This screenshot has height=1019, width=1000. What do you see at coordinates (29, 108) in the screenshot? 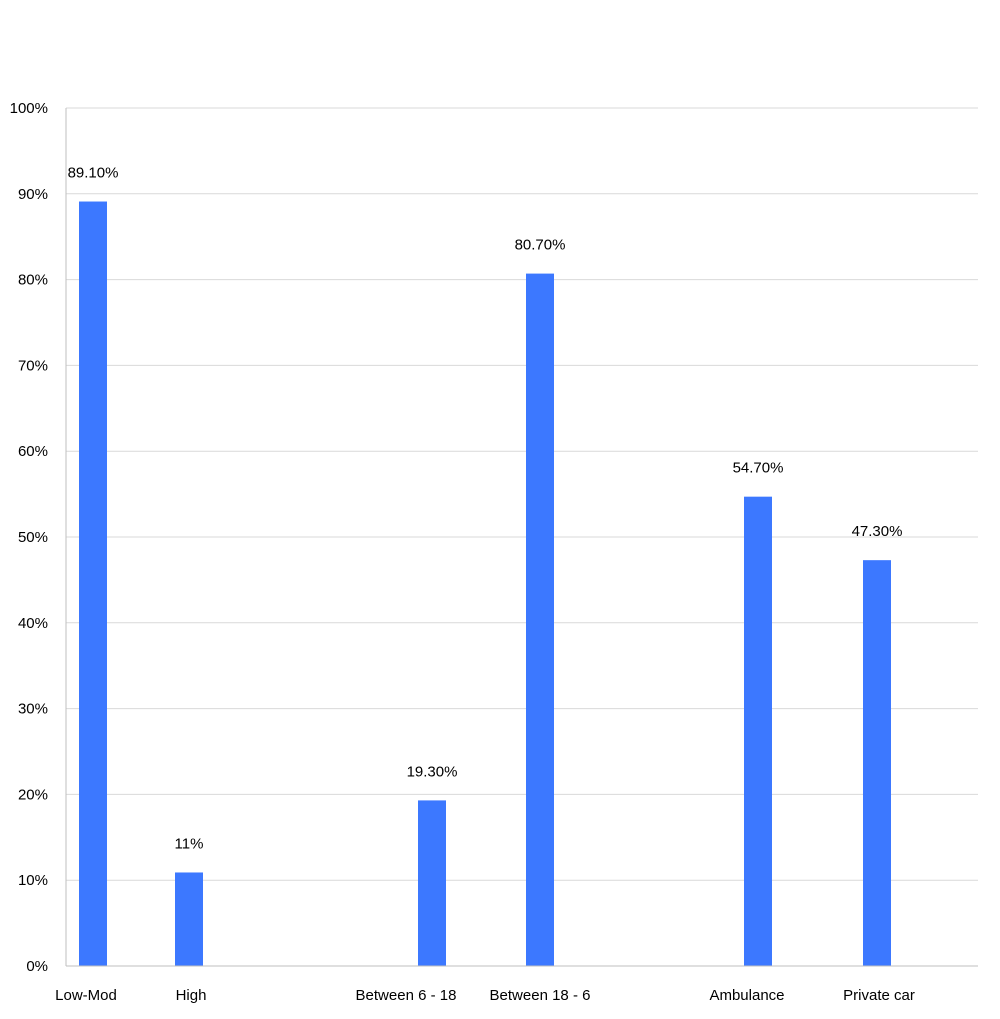
I see `y-tick-label: 100%` at bounding box center [29, 108].